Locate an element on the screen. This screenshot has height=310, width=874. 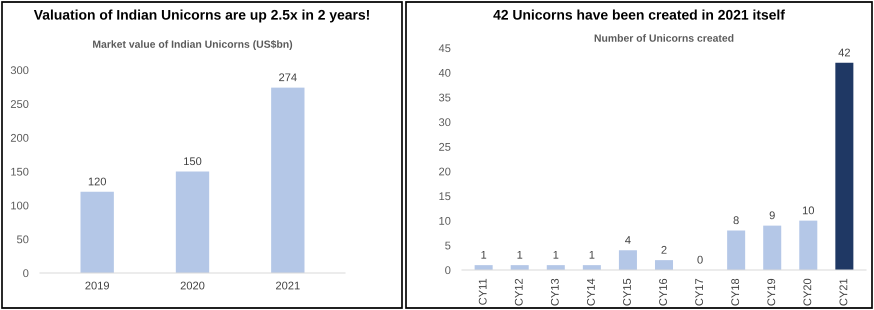
y-tick-label: 200 is located at coordinates (19, 138).